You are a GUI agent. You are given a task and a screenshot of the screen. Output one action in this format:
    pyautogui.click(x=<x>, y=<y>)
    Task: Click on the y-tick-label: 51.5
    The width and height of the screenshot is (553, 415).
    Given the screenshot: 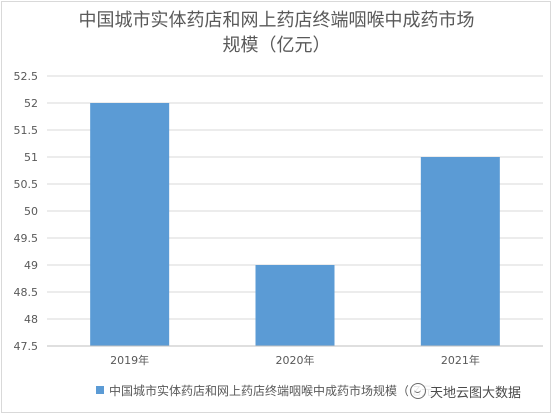 What is the action you would take?
    pyautogui.click(x=26, y=130)
    